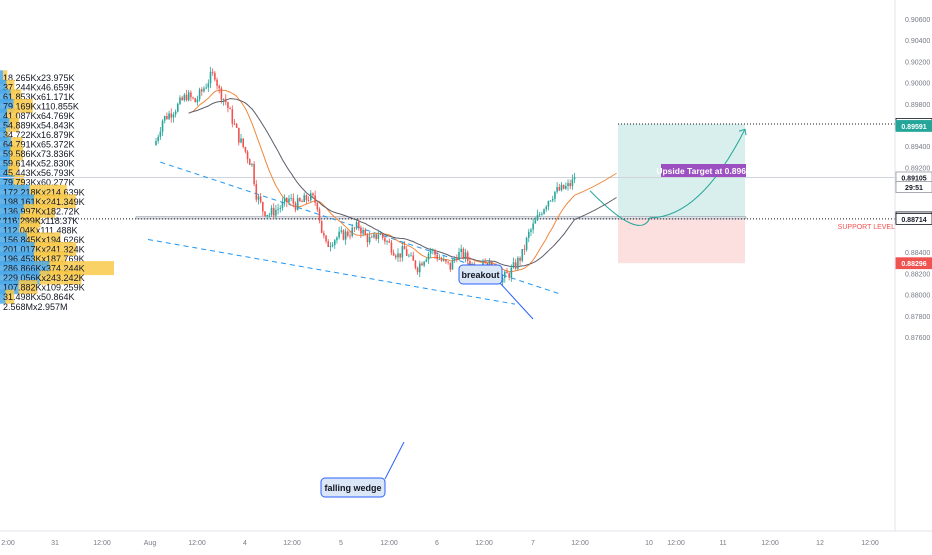 The width and height of the screenshot is (932, 555). I want to click on price-label: 0.88296, so click(913, 264).